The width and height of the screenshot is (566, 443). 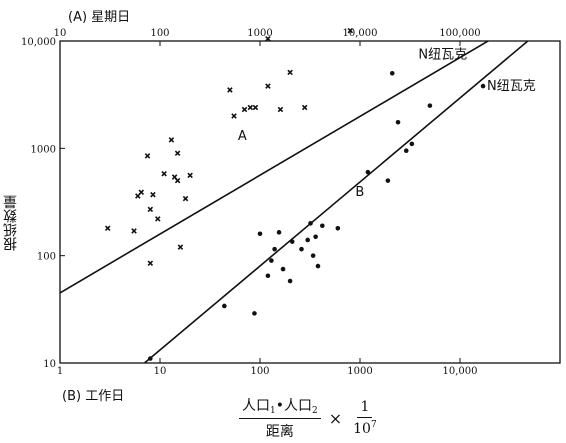 I want to click on x-axis-label-denominator: 距离, so click(x=279, y=432).